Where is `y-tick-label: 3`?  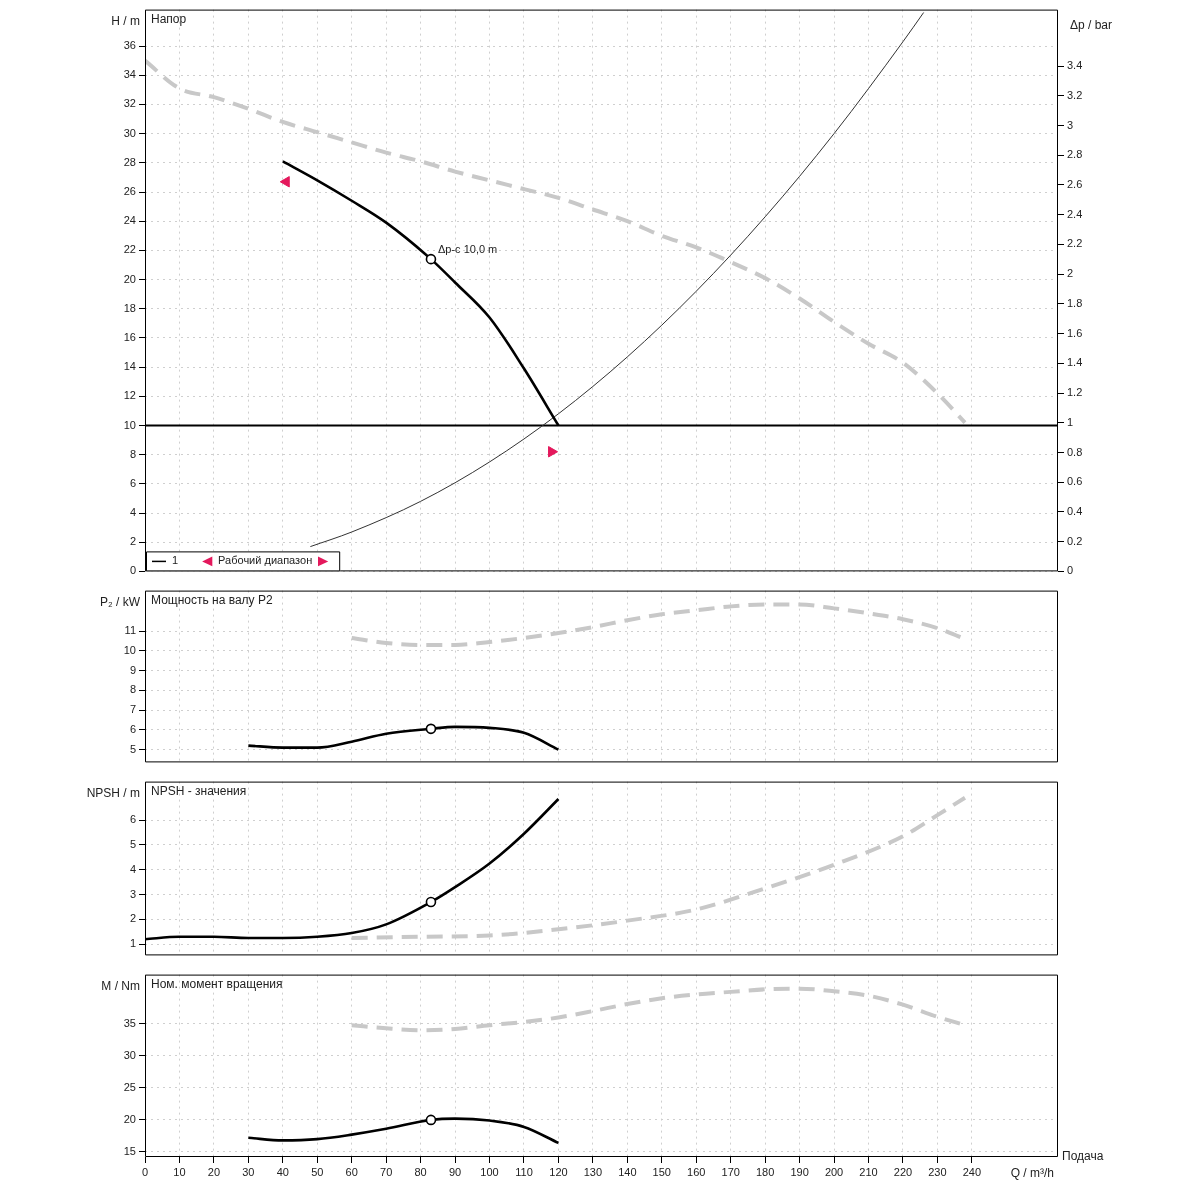
y-tick-label: 3 is located at coordinates (132, 893).